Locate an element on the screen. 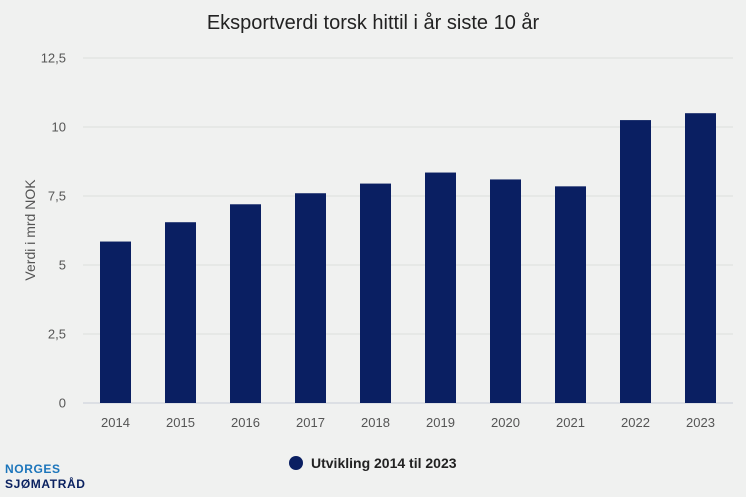 The height and width of the screenshot is (497, 746). legend: Utvikling 2014 til 2023 is located at coordinates (373, 463).